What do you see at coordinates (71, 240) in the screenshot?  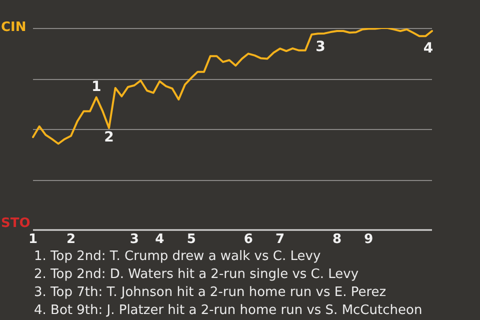 I see `x-tick-label: 2` at bounding box center [71, 240].